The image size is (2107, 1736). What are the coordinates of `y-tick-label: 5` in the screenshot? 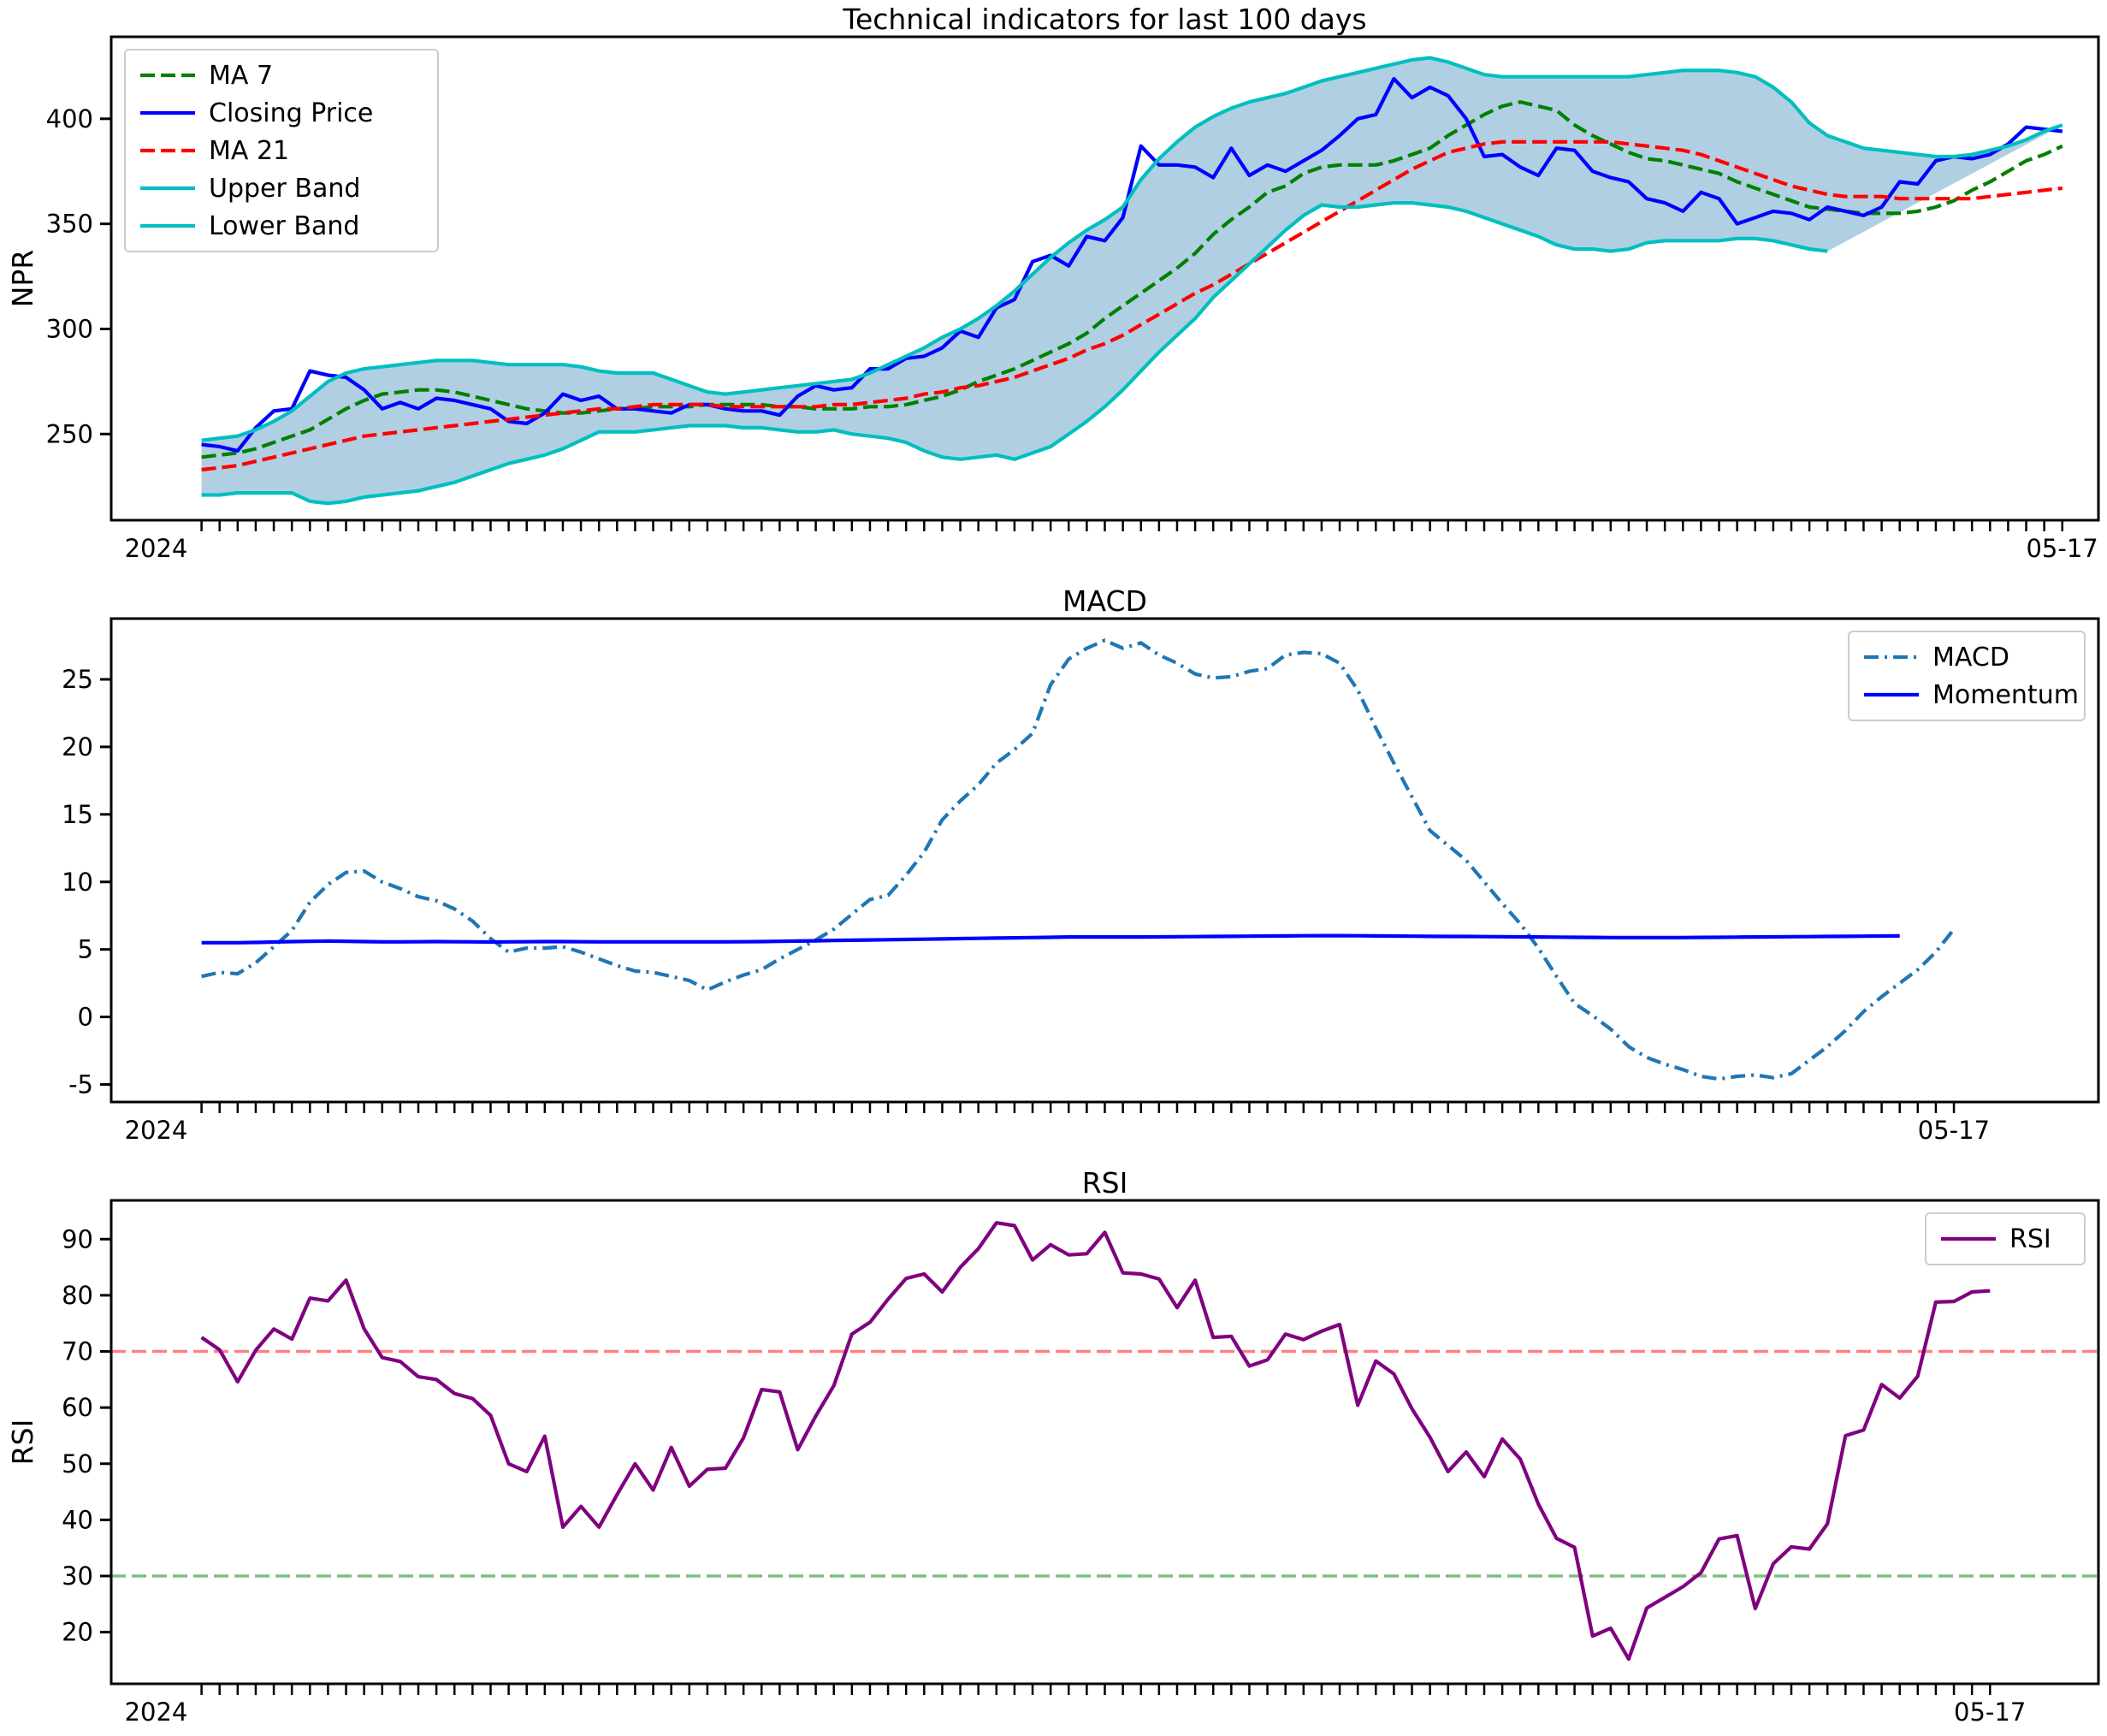 It's located at (85, 950).